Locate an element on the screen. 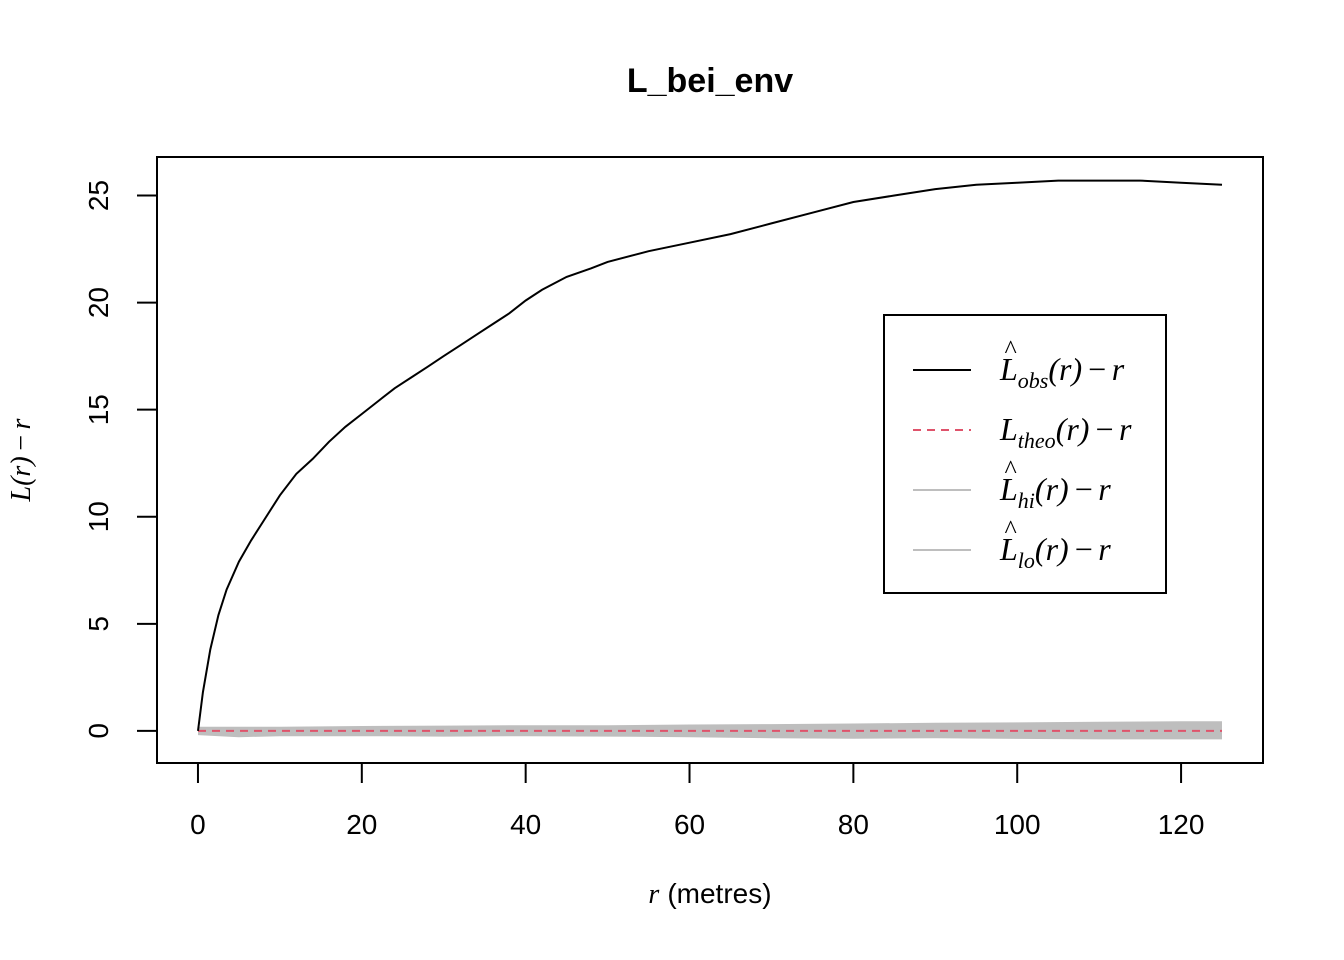 Image resolution: width=1344 pixels, height=960 pixels. legend-obs-minus: − is located at coordinates (1097, 369).